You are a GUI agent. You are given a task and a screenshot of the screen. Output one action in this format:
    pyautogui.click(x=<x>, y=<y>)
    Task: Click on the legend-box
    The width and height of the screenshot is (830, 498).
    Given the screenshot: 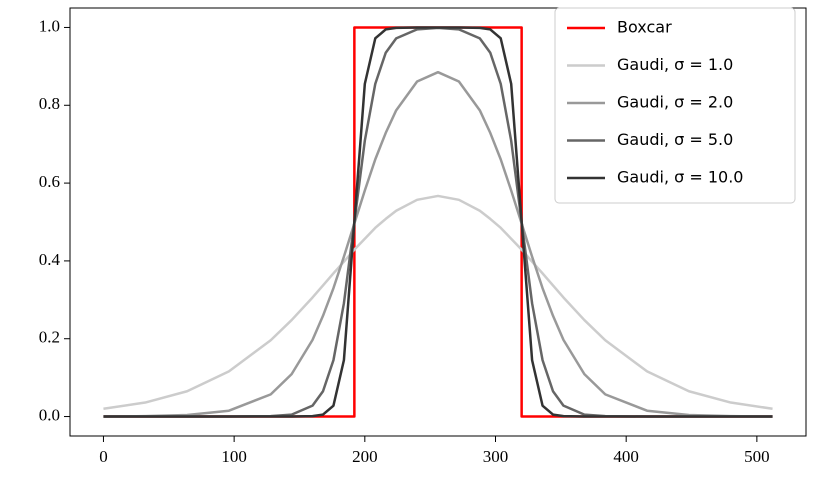 What is the action you would take?
    pyautogui.click(x=675, y=105)
    